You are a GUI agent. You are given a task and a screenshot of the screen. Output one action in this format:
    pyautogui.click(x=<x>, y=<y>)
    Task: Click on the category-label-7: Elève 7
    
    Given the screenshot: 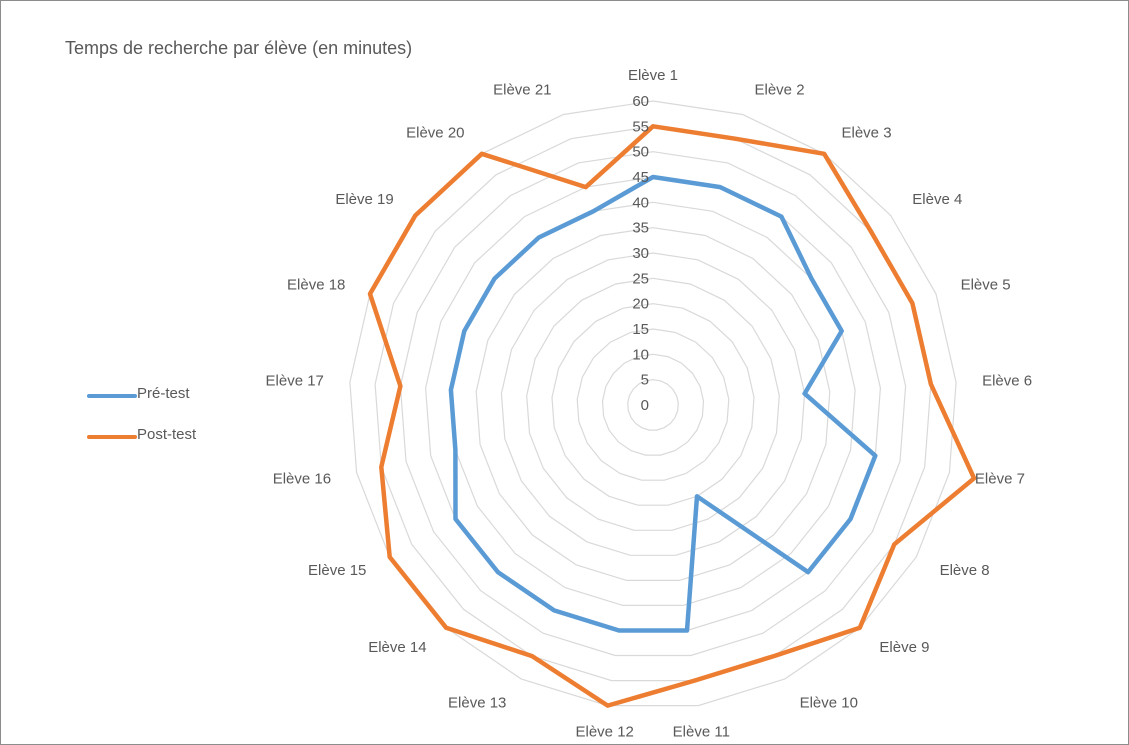 What is the action you would take?
    pyautogui.click(x=1000, y=478)
    